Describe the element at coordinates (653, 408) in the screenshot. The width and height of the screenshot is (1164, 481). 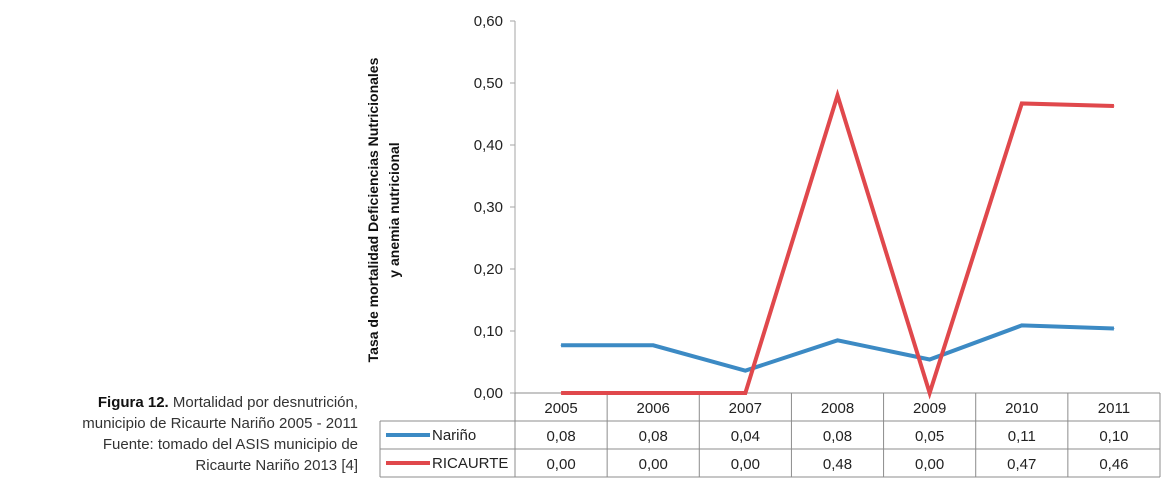
I see `x-tick-label: 2006` at that location.